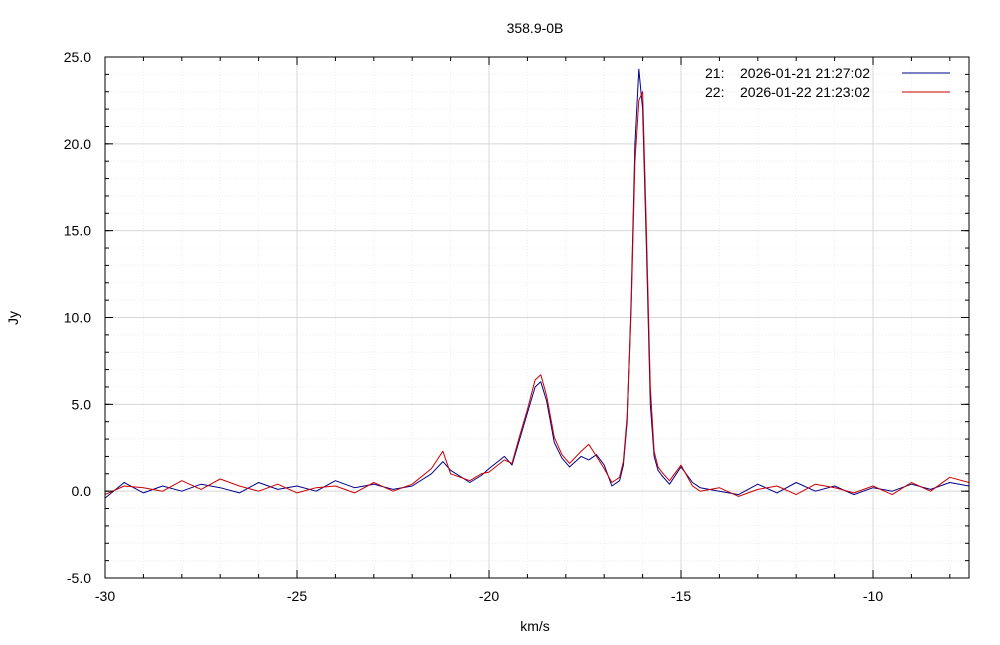 The height and width of the screenshot is (645, 1000). Describe the element at coordinates (714, 73) in the screenshot. I see `legend-series-id: 21:` at that location.